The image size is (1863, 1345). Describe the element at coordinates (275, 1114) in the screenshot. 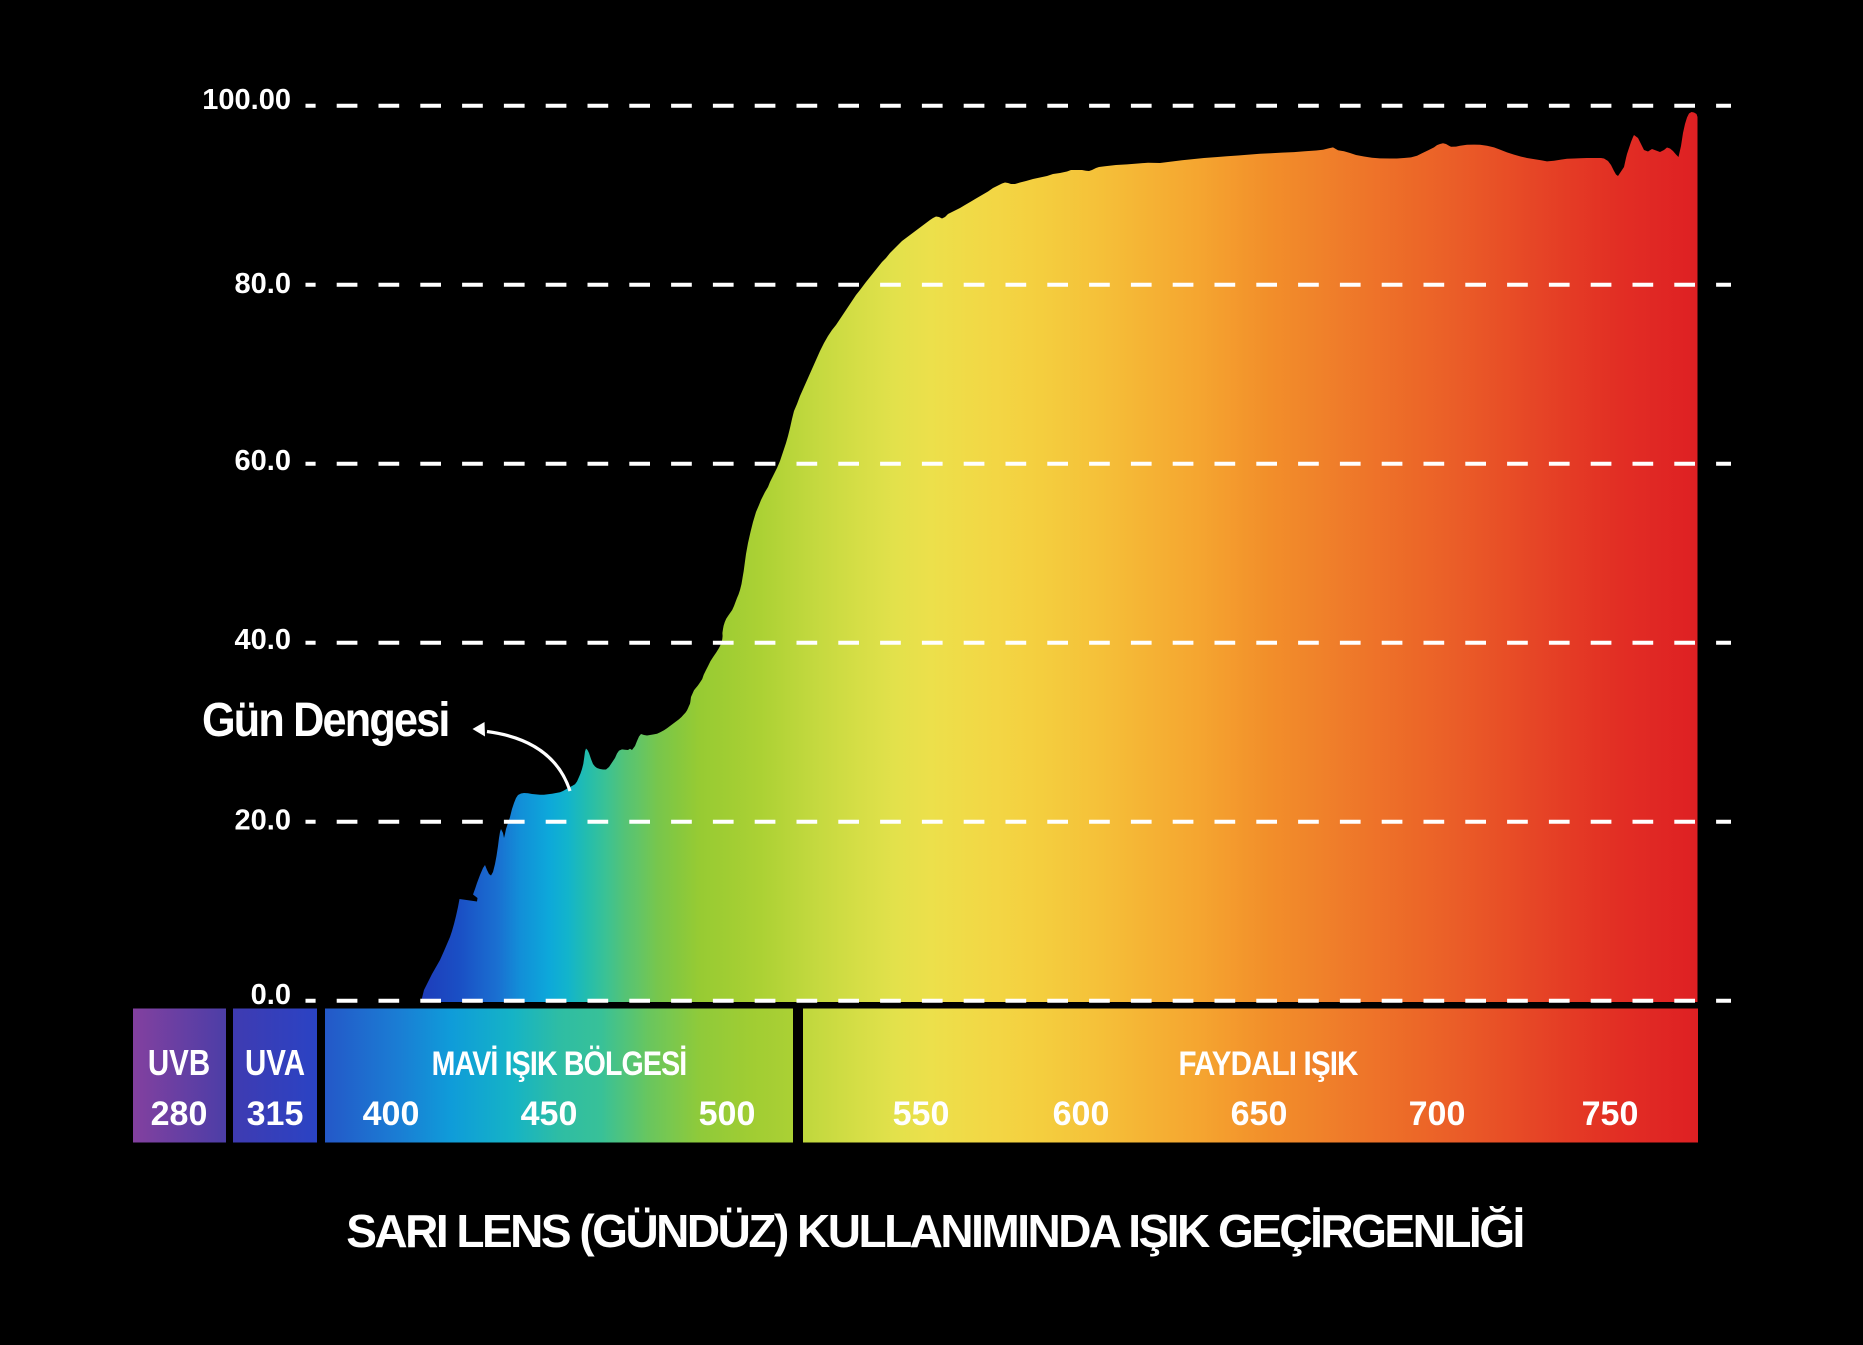

I see `svg-text: 315` at that location.